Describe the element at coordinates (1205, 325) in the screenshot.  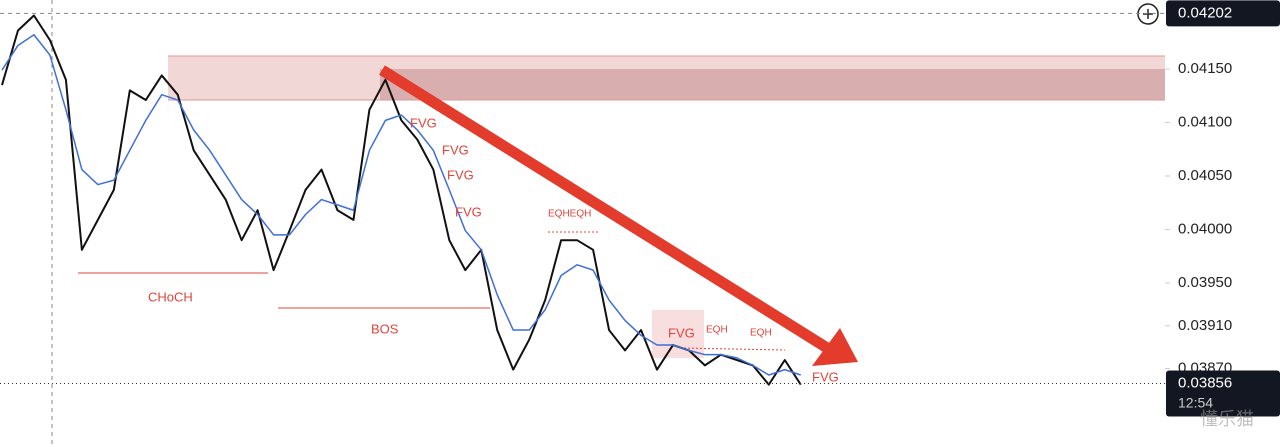
I see `y-tick-label: 0.03910` at that location.